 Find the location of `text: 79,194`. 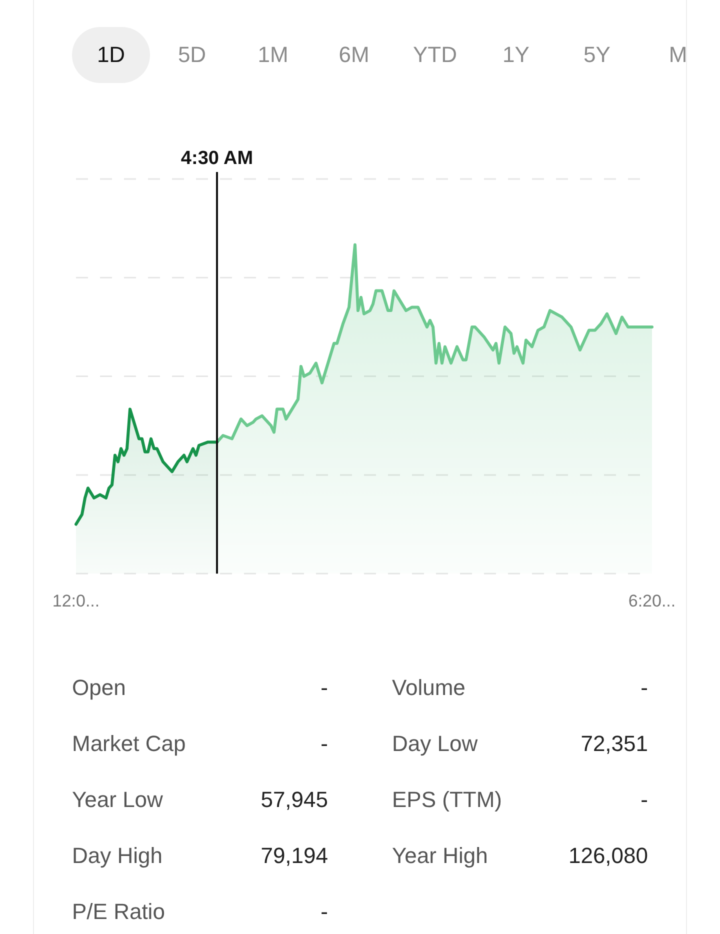

text: 79,194 is located at coordinates (294, 856).